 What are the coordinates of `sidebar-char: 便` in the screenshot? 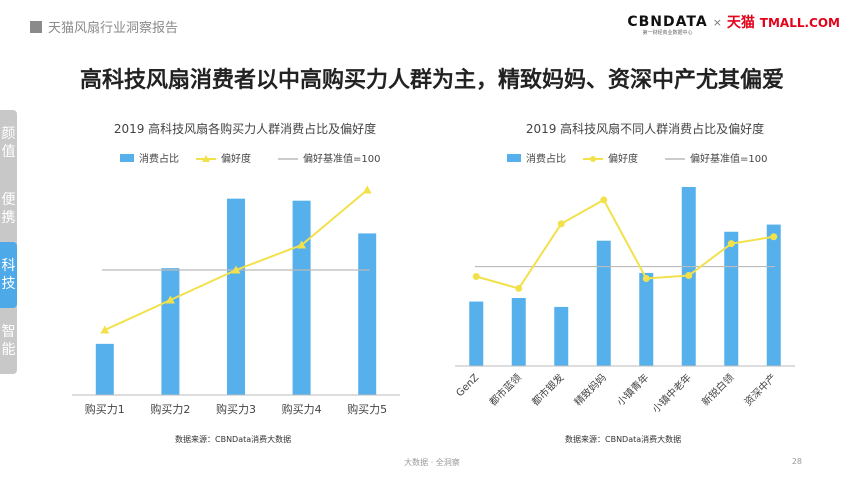 It's located at (8, 200).